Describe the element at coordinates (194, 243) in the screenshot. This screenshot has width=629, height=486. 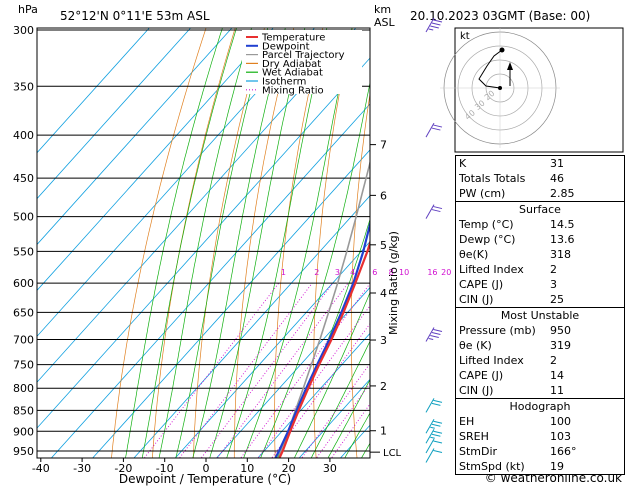
I see `dry-adiabat-line` at that location.